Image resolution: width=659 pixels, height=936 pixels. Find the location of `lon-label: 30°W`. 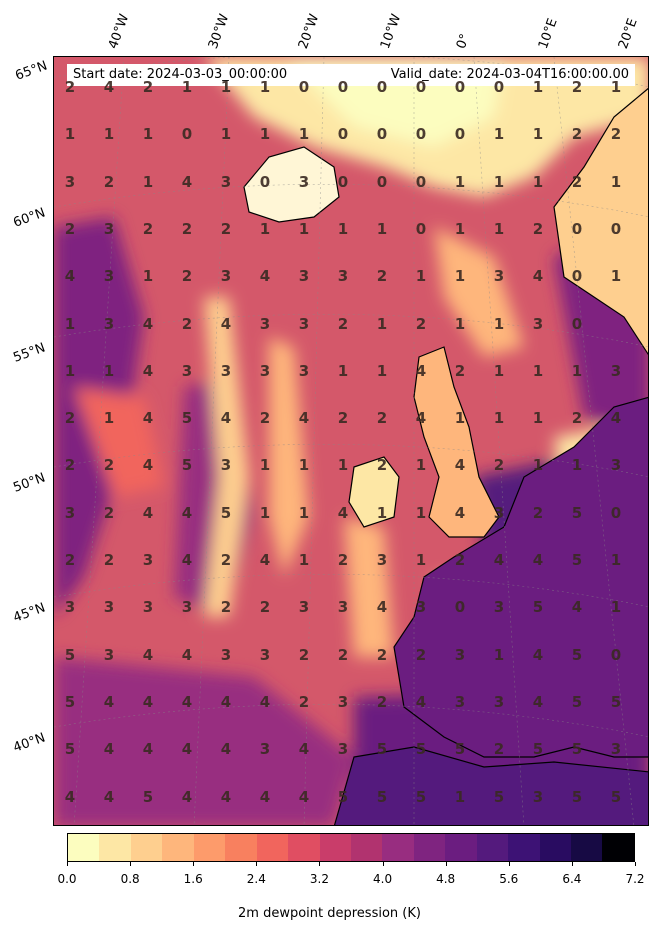

lon-label: 30°W is located at coordinates (219, 31).